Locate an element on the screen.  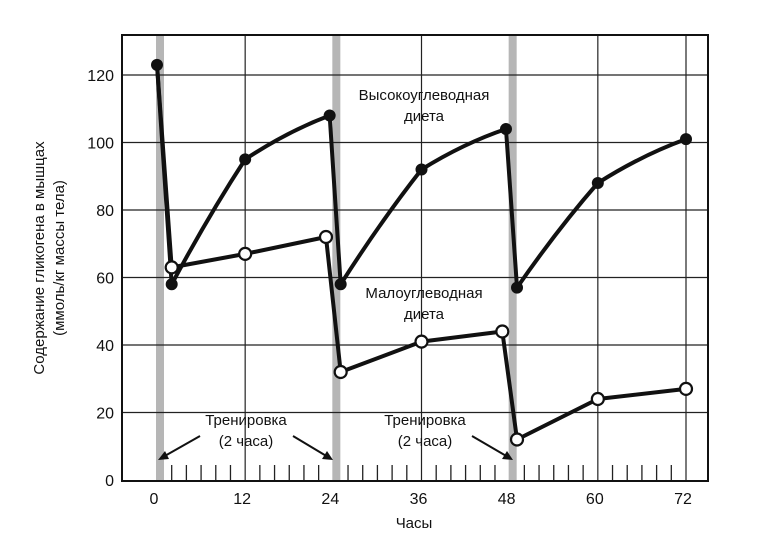
x-tick-label: 36 is located at coordinates (419, 499).